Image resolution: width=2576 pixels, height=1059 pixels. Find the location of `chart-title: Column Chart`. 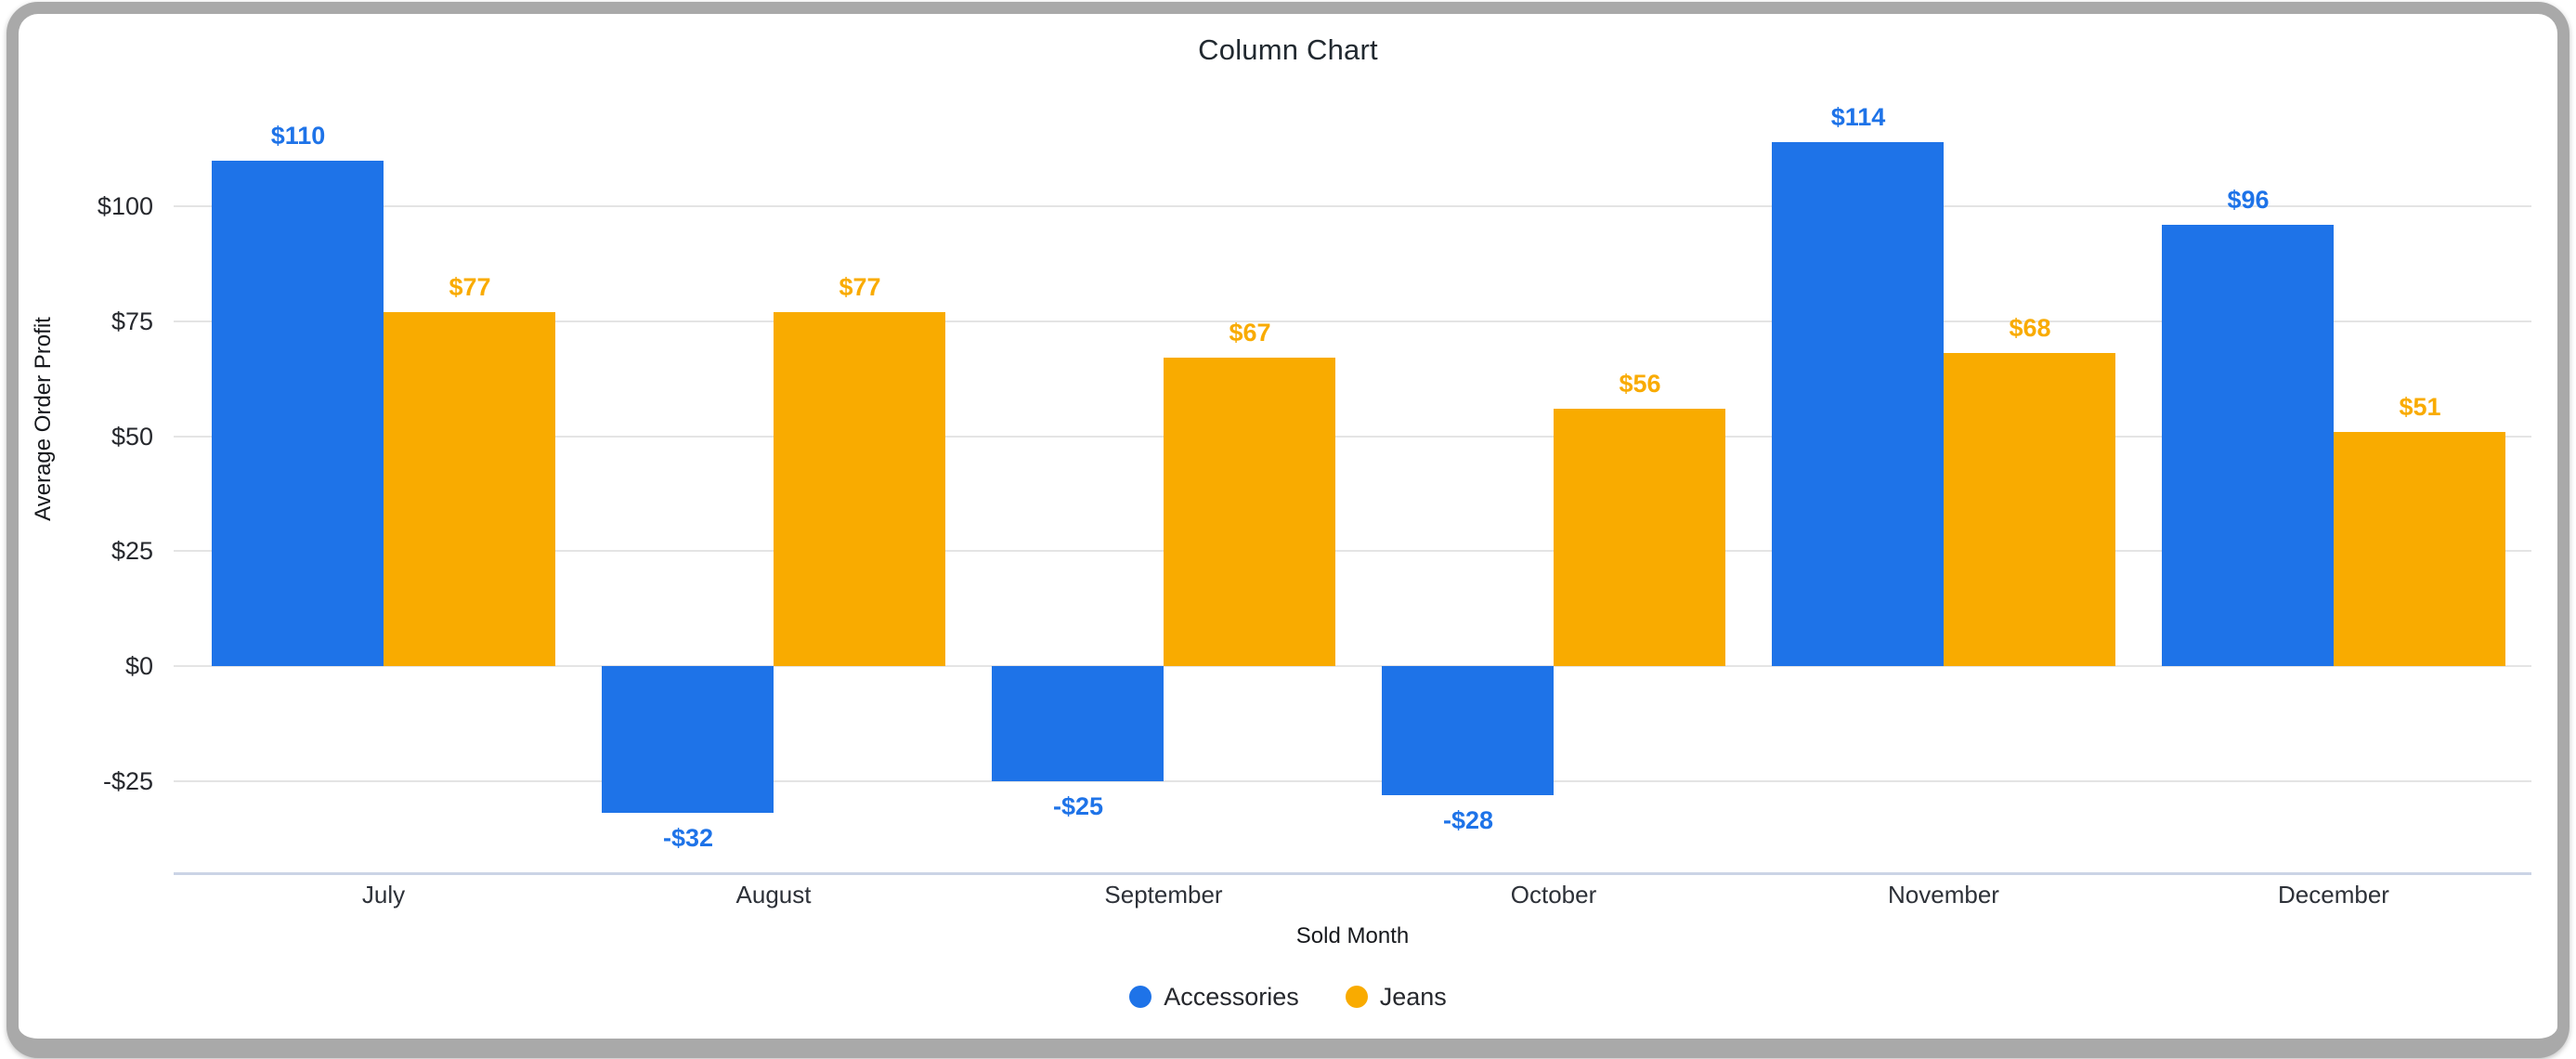

chart-title: Column Chart is located at coordinates (1288, 49).